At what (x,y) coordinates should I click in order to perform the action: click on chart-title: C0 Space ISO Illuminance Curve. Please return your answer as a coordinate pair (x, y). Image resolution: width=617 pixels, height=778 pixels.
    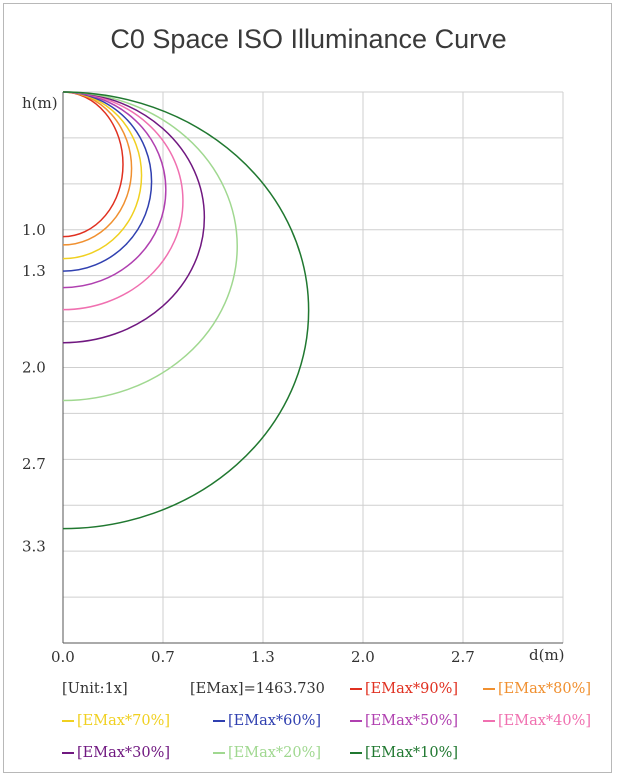
    Looking at the image, I should click on (308, 39).